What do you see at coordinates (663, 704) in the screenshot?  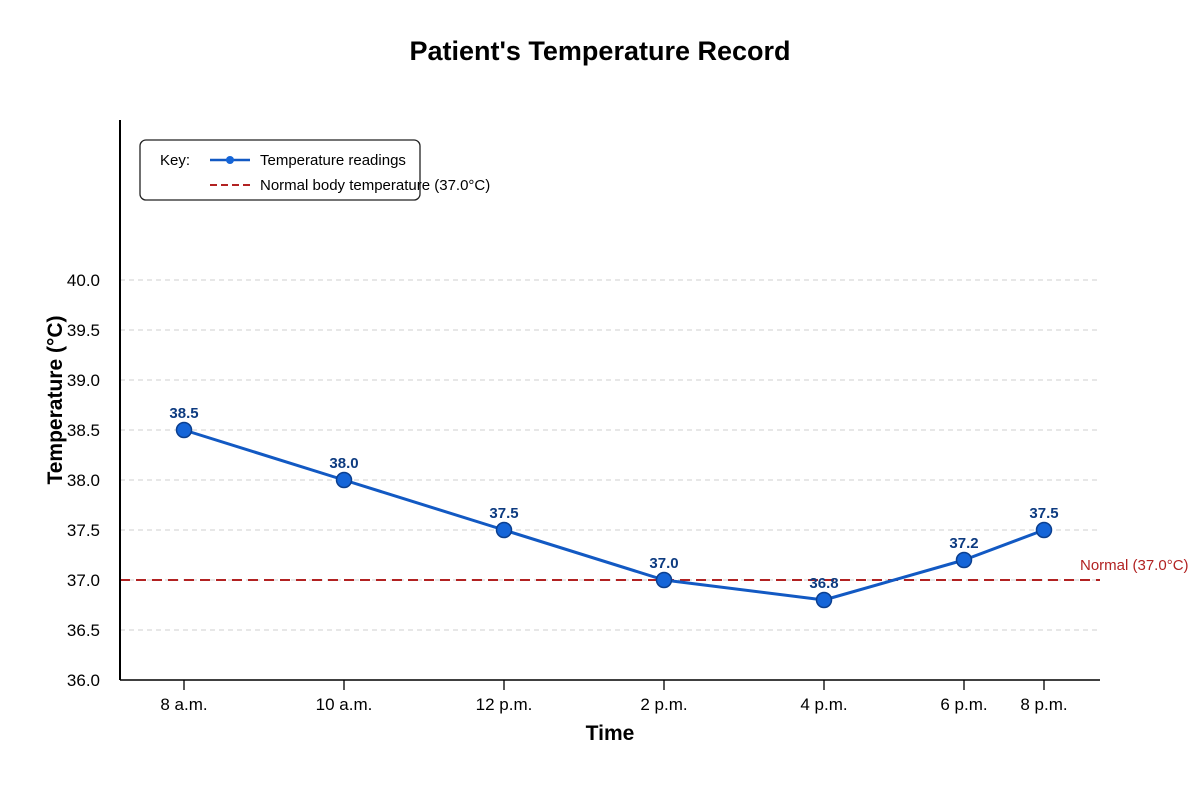 I see `x-tick-label: 2 p.m.` at bounding box center [663, 704].